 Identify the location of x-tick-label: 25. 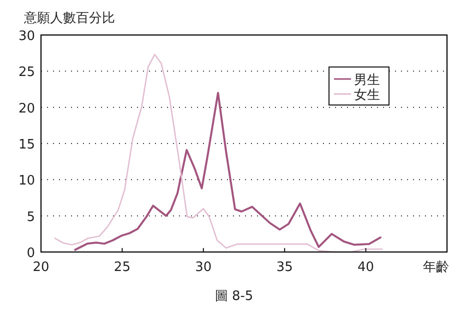
(122, 267).